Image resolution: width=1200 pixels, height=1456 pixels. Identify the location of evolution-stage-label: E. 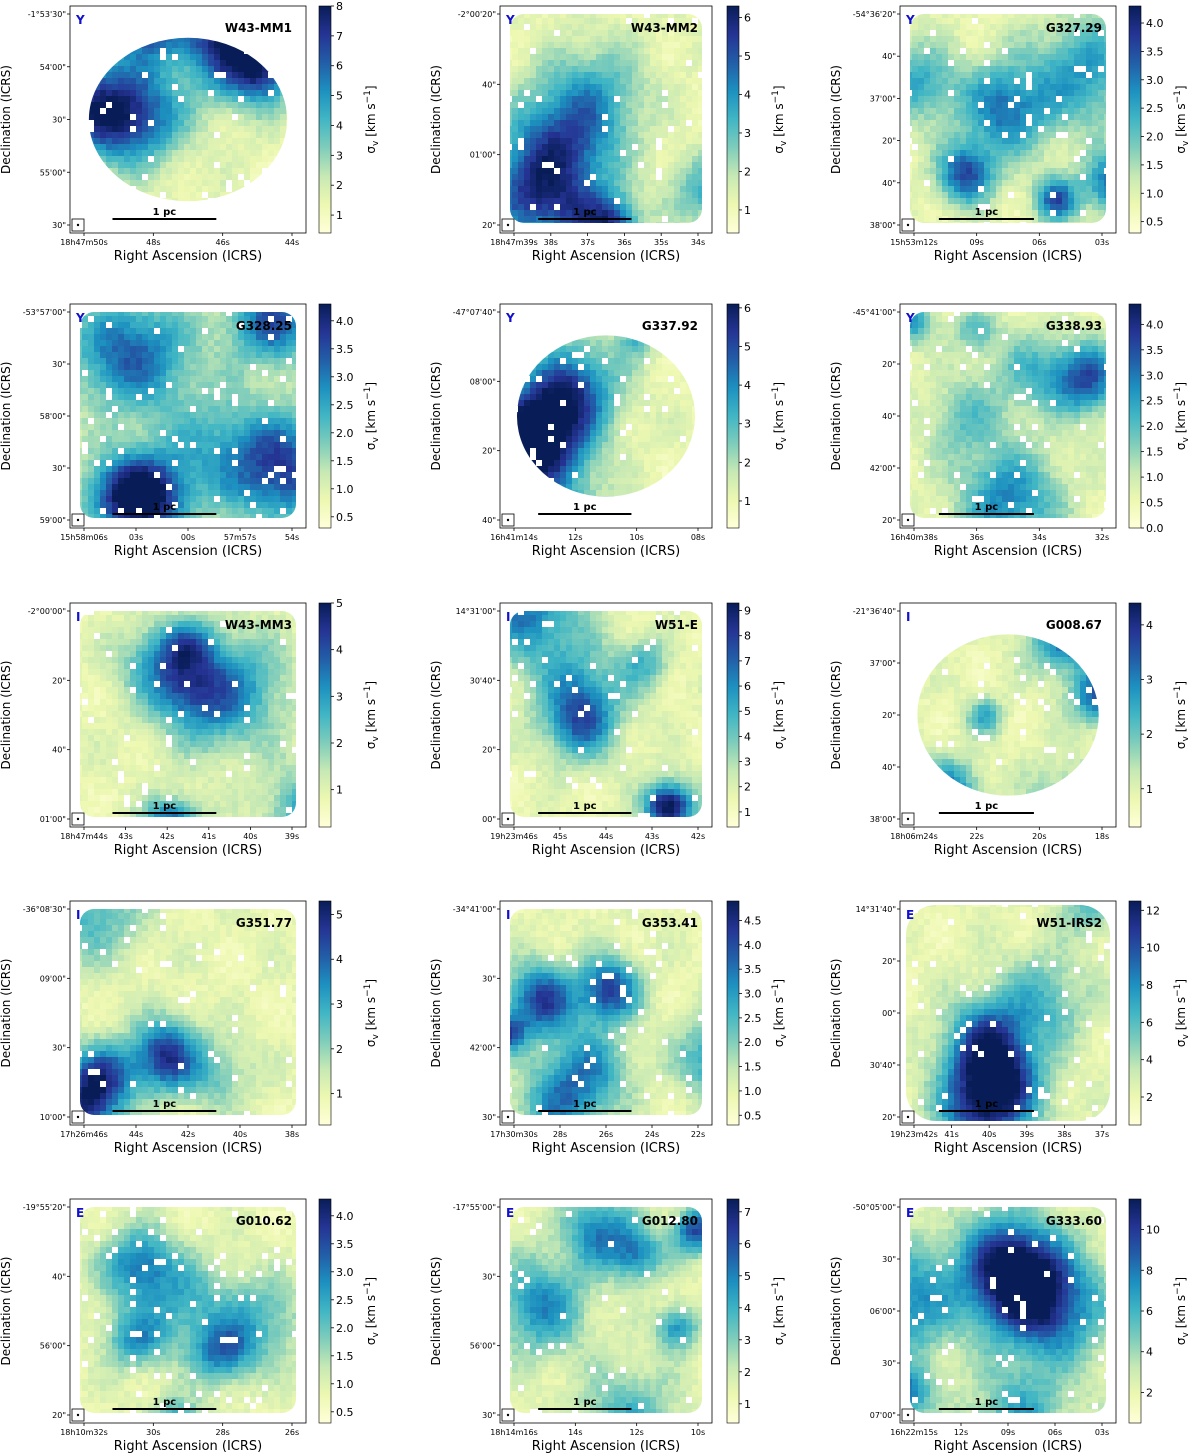
(80, 1213).